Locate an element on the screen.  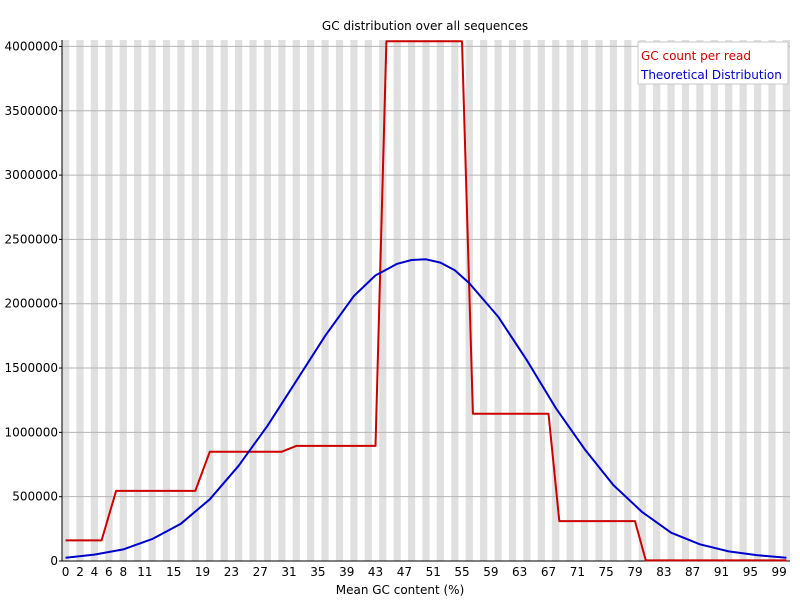
y-tick-label: 4000000 is located at coordinates (31, 46).